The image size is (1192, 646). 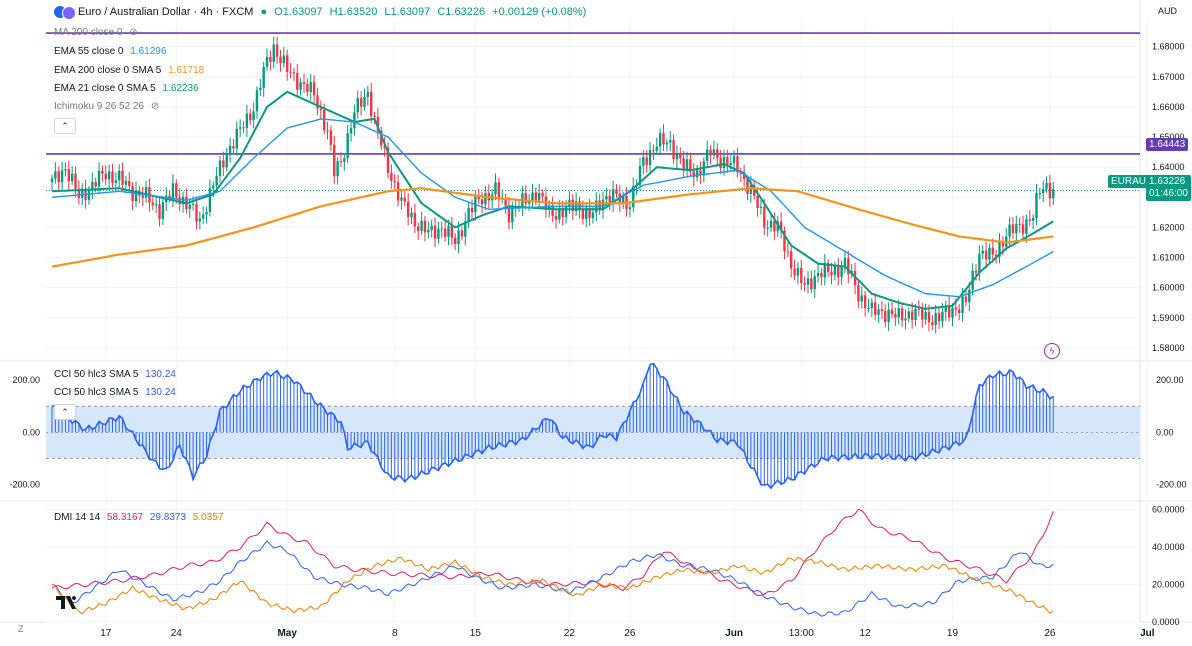 What do you see at coordinates (1165, 432) in the screenshot?
I see `cci-tick-right: 0.00` at bounding box center [1165, 432].